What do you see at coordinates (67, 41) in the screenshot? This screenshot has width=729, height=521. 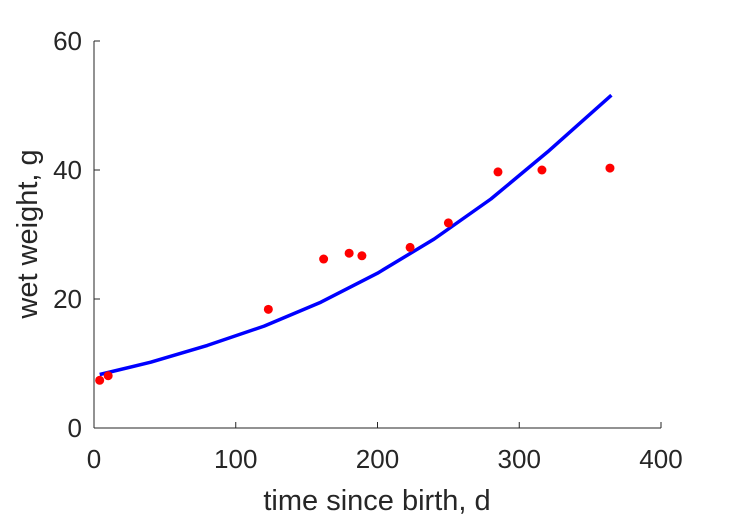 I see `y-tick-label: 60` at bounding box center [67, 41].